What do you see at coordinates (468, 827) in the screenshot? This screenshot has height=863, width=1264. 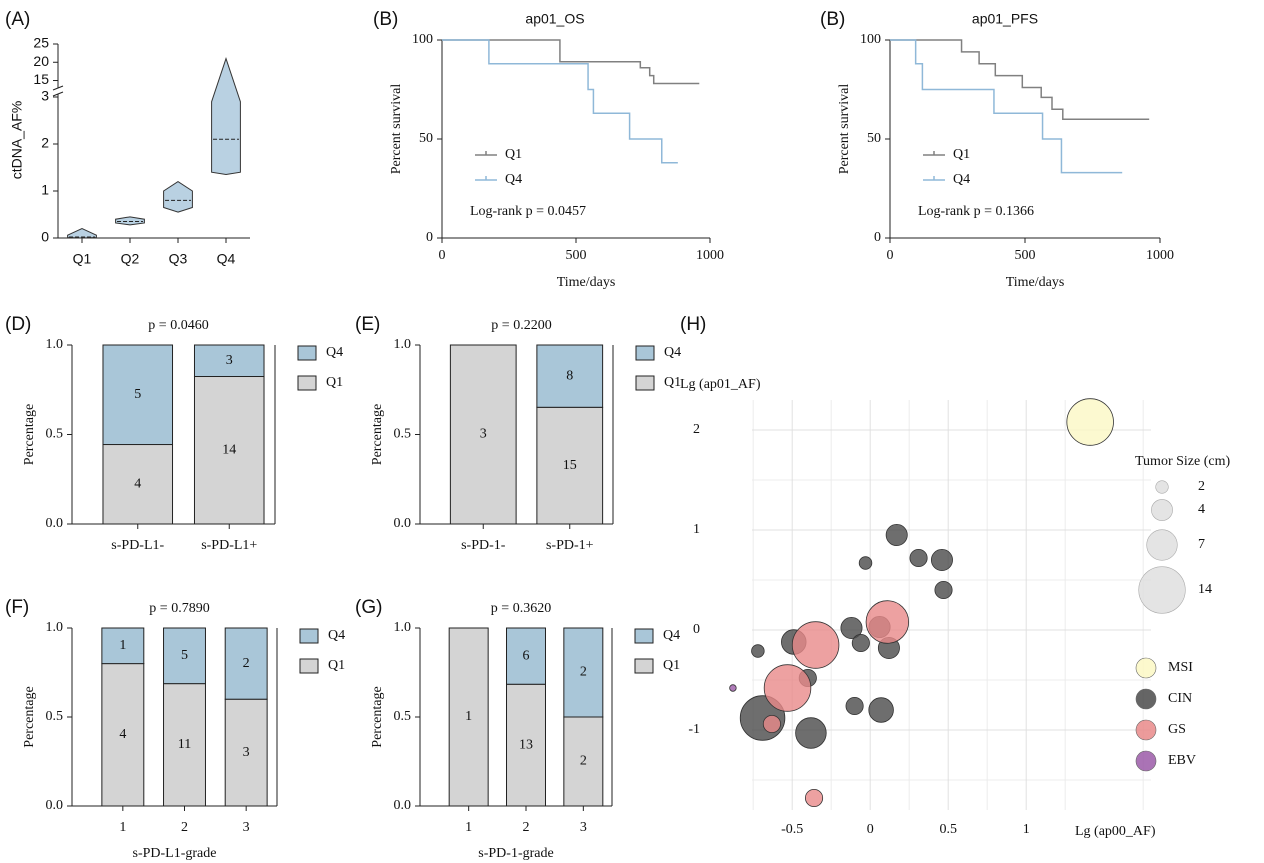 I see `x-tick-label: 1` at bounding box center [468, 827].